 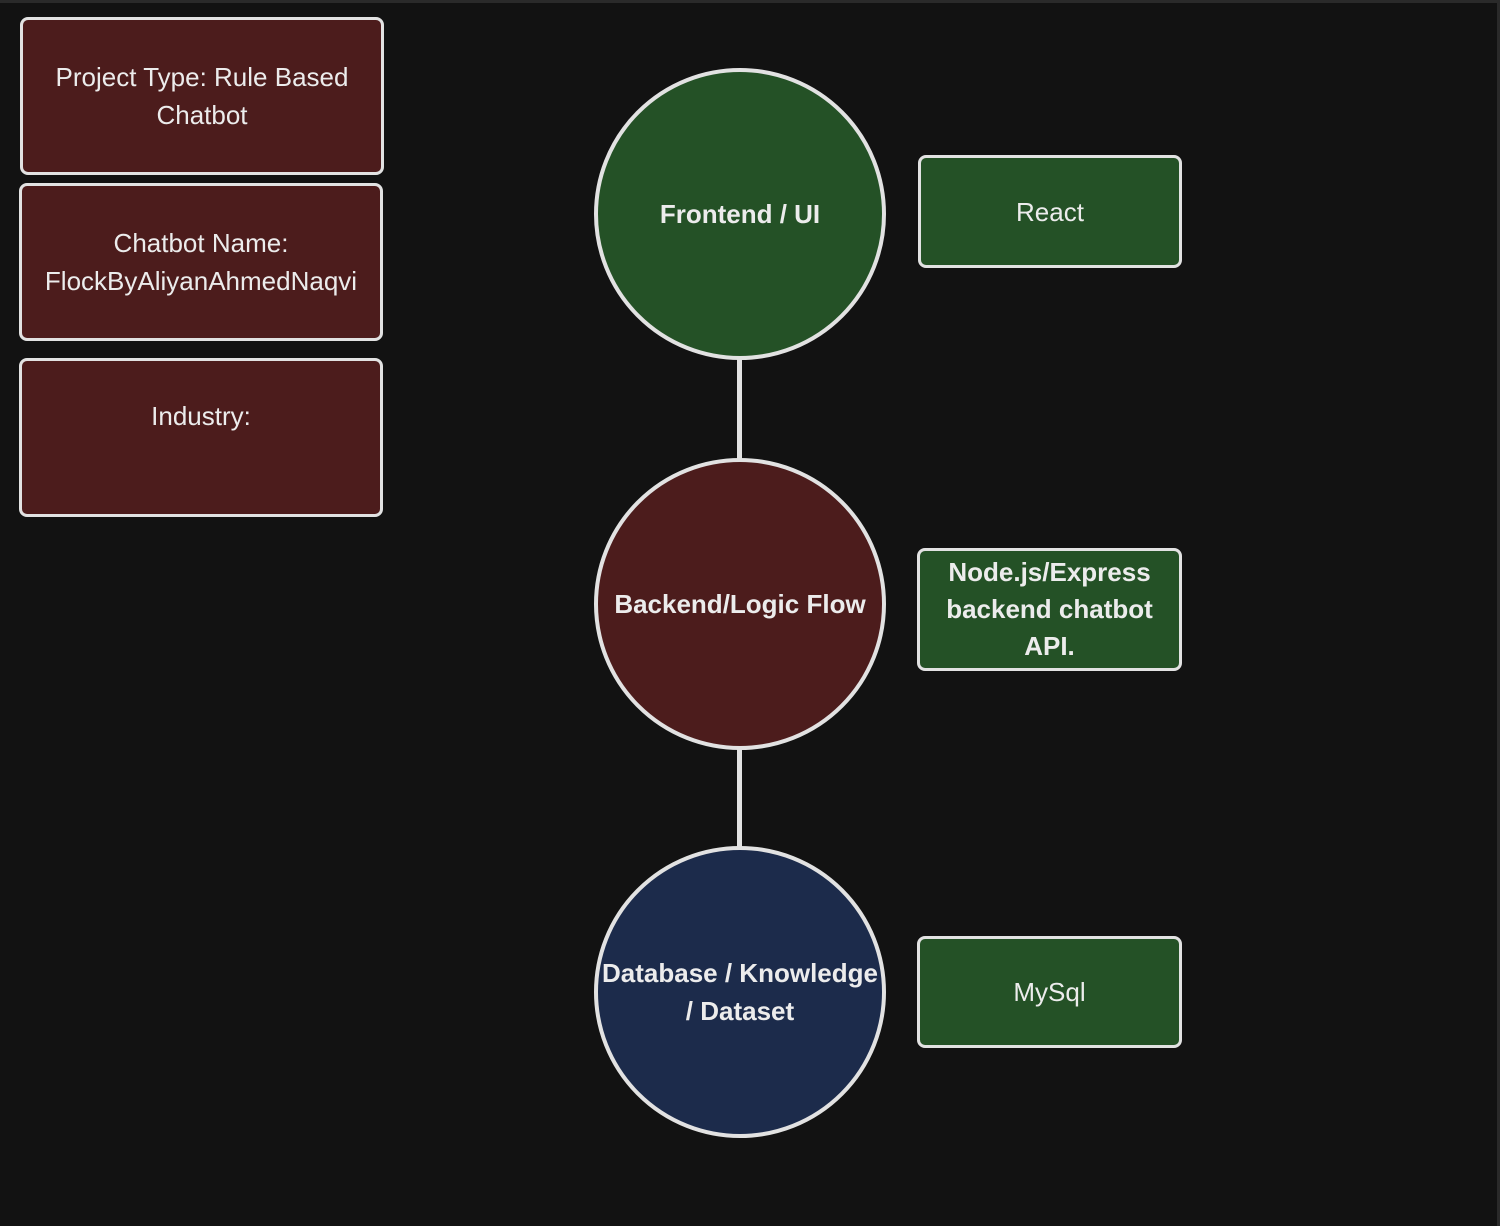 What do you see at coordinates (201, 416) in the screenshot?
I see `industry-text: Industry:` at bounding box center [201, 416].